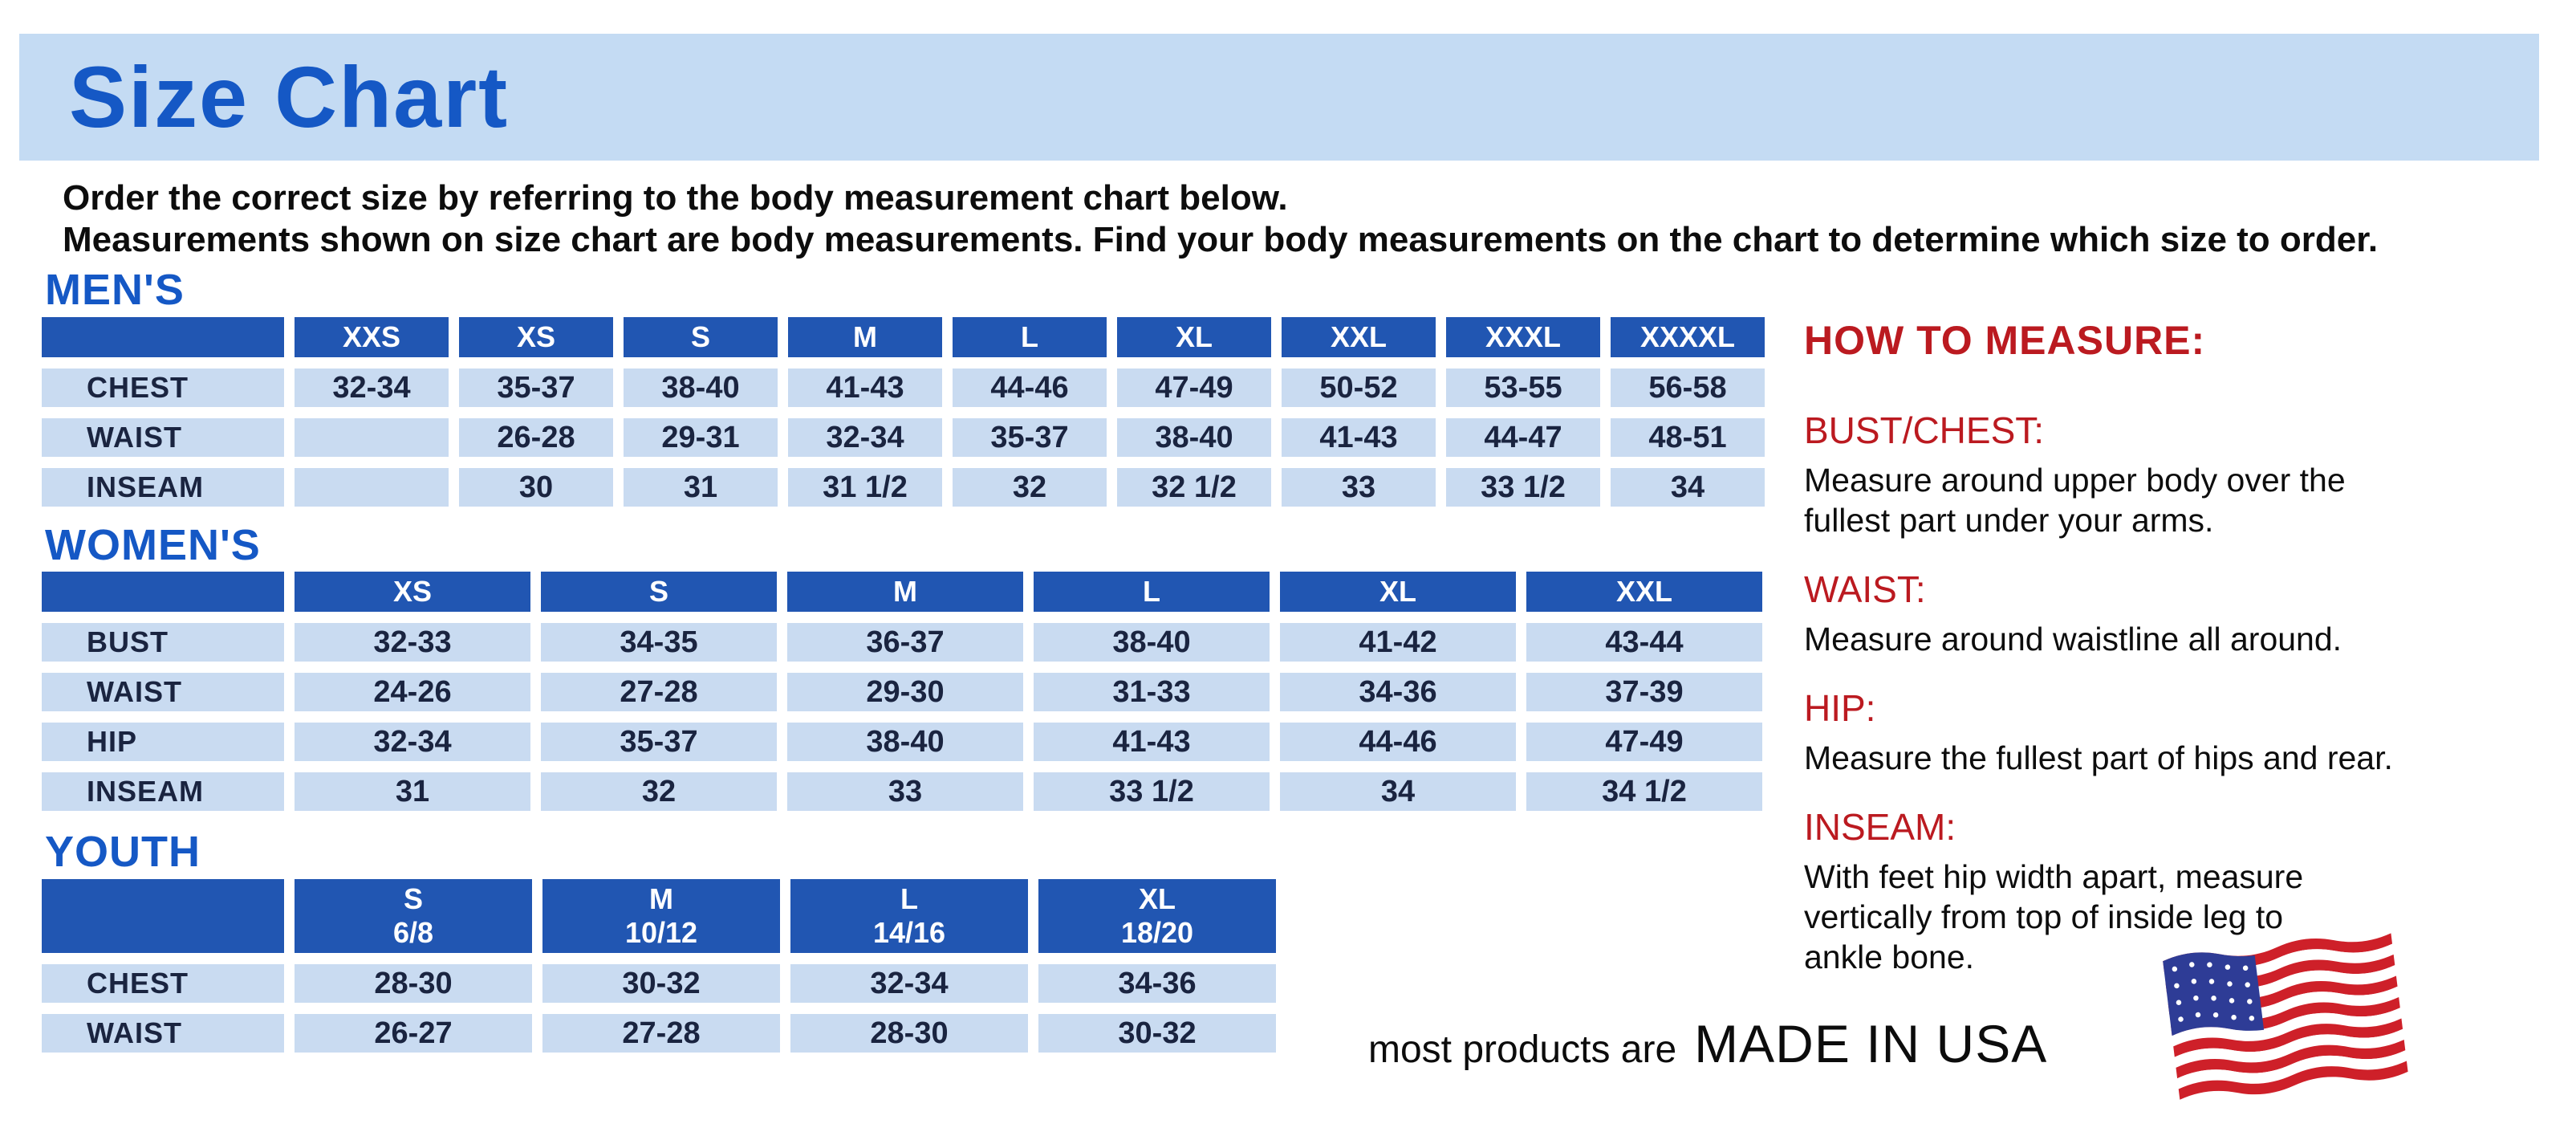 The height and width of the screenshot is (1132, 2576). What do you see at coordinates (905, 692) in the screenshot?
I see `size-cell: 29-30` at bounding box center [905, 692].